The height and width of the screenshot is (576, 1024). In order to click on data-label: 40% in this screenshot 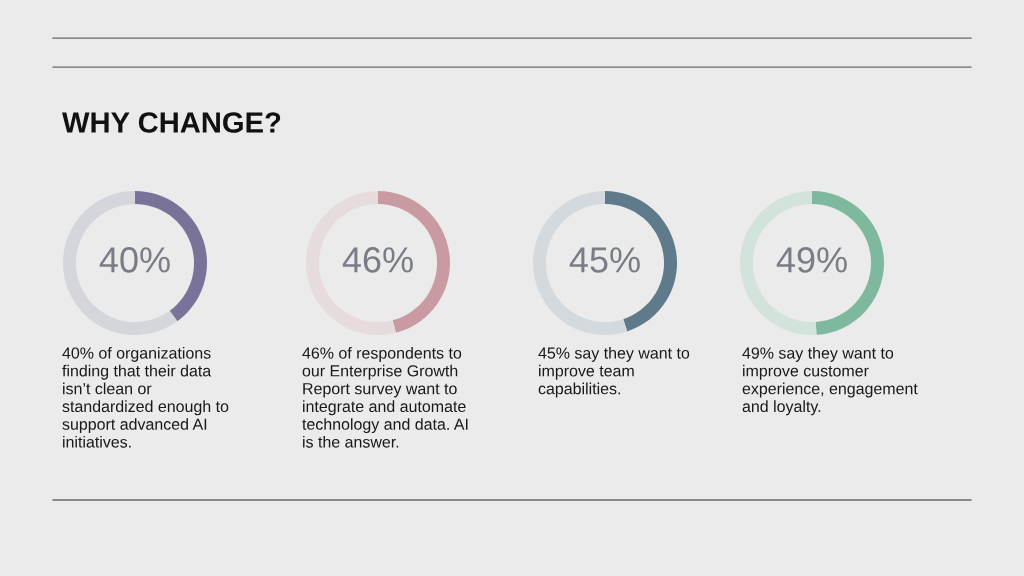, I will do `click(134, 260)`.